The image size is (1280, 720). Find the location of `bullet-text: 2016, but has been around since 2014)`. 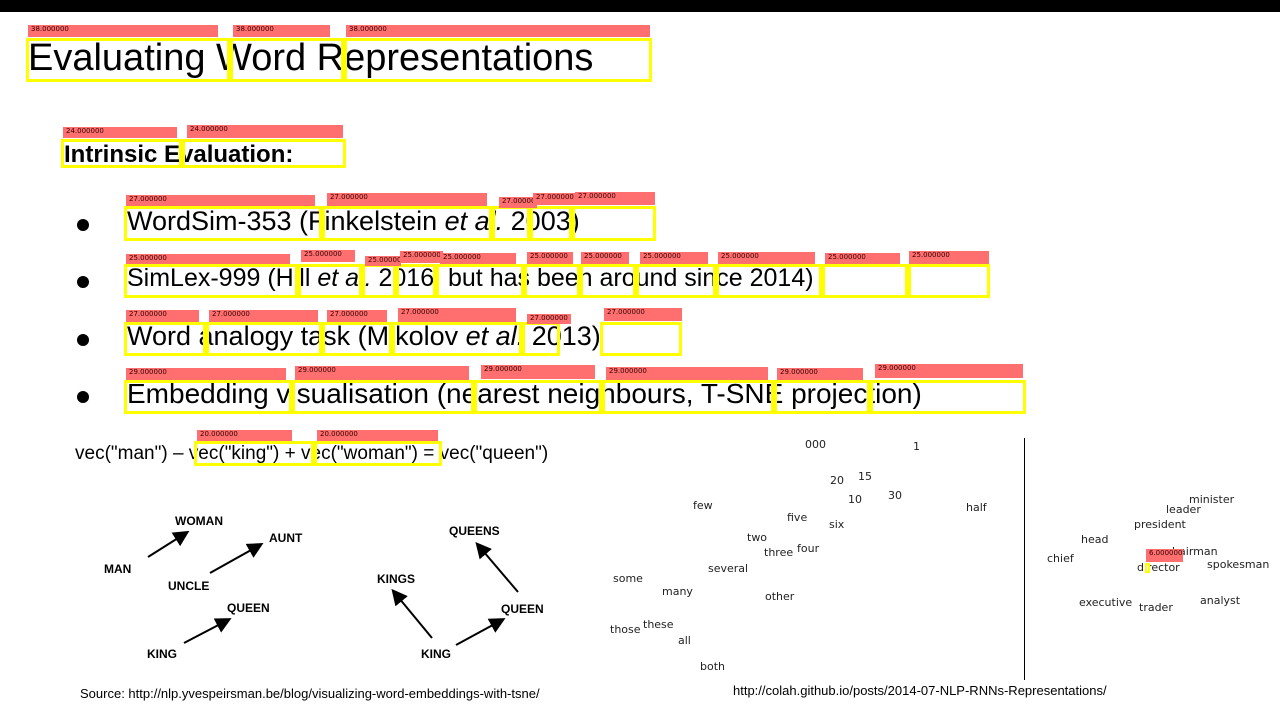

bullet-text: 2016, but has been around since 2014) is located at coordinates (592, 278).